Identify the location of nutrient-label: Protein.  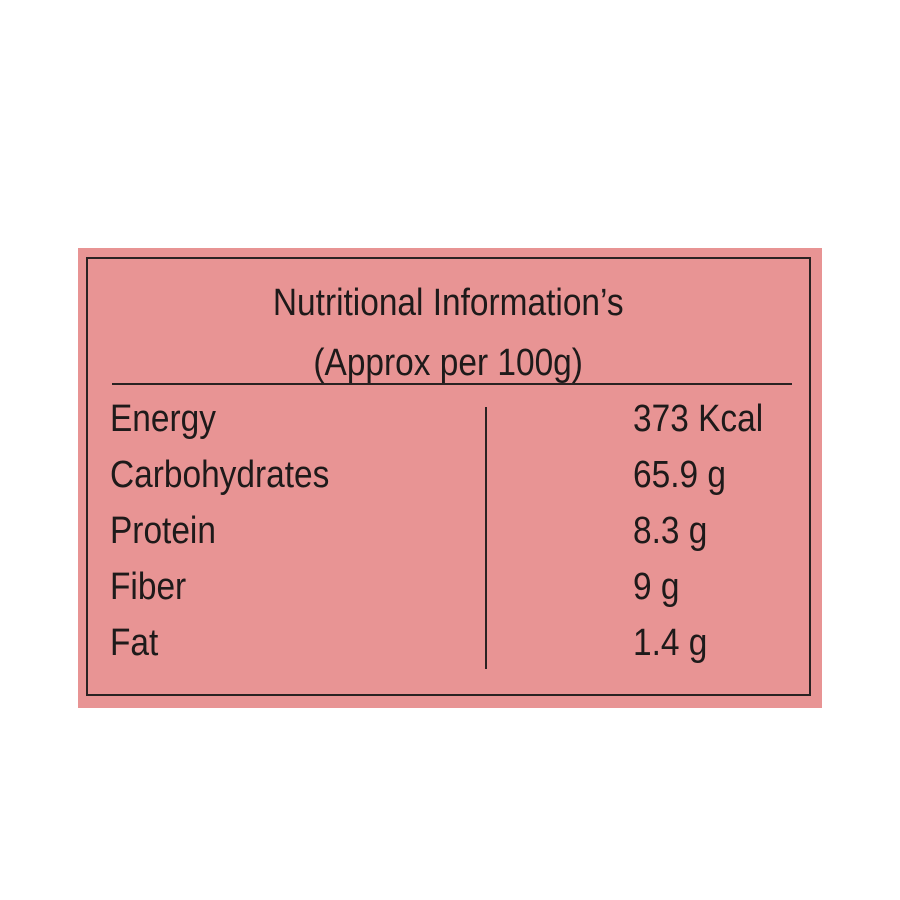
(163, 531).